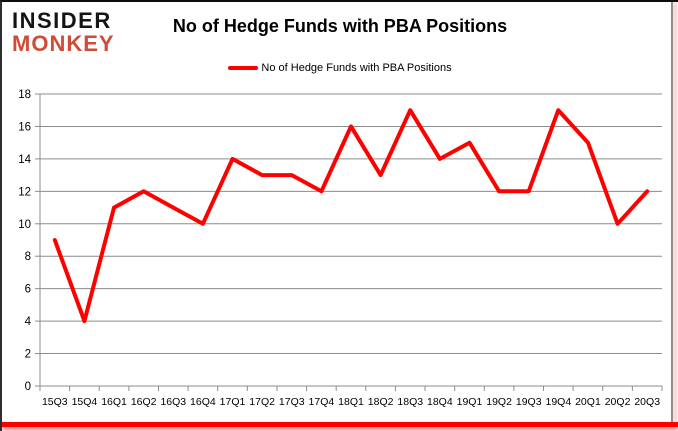  Describe the element at coordinates (63, 43) in the screenshot. I see `logo-line-monkey: MONKEY` at that location.